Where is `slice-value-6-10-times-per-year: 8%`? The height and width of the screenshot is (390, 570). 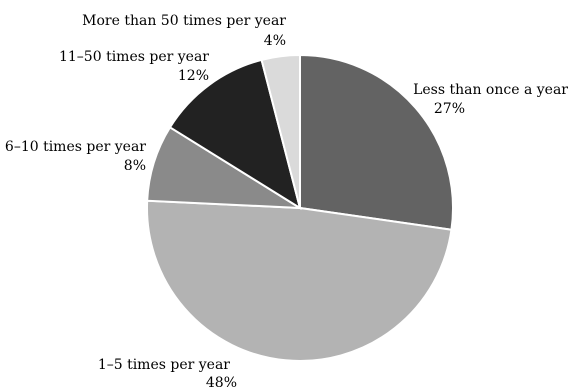
slice-value-6-10-times-per-year: 8% is located at coordinates (135, 166).